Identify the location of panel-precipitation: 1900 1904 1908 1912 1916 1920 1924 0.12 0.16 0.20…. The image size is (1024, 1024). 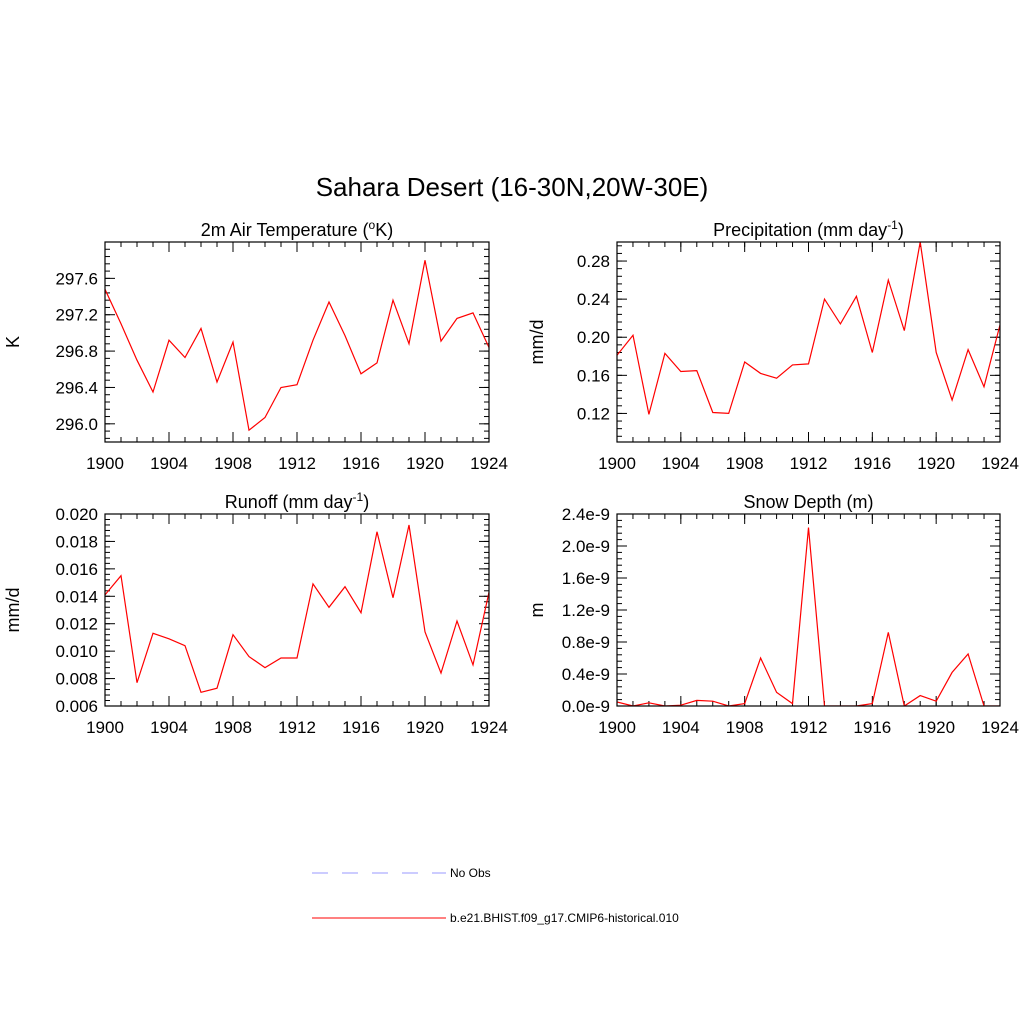
(773, 345).